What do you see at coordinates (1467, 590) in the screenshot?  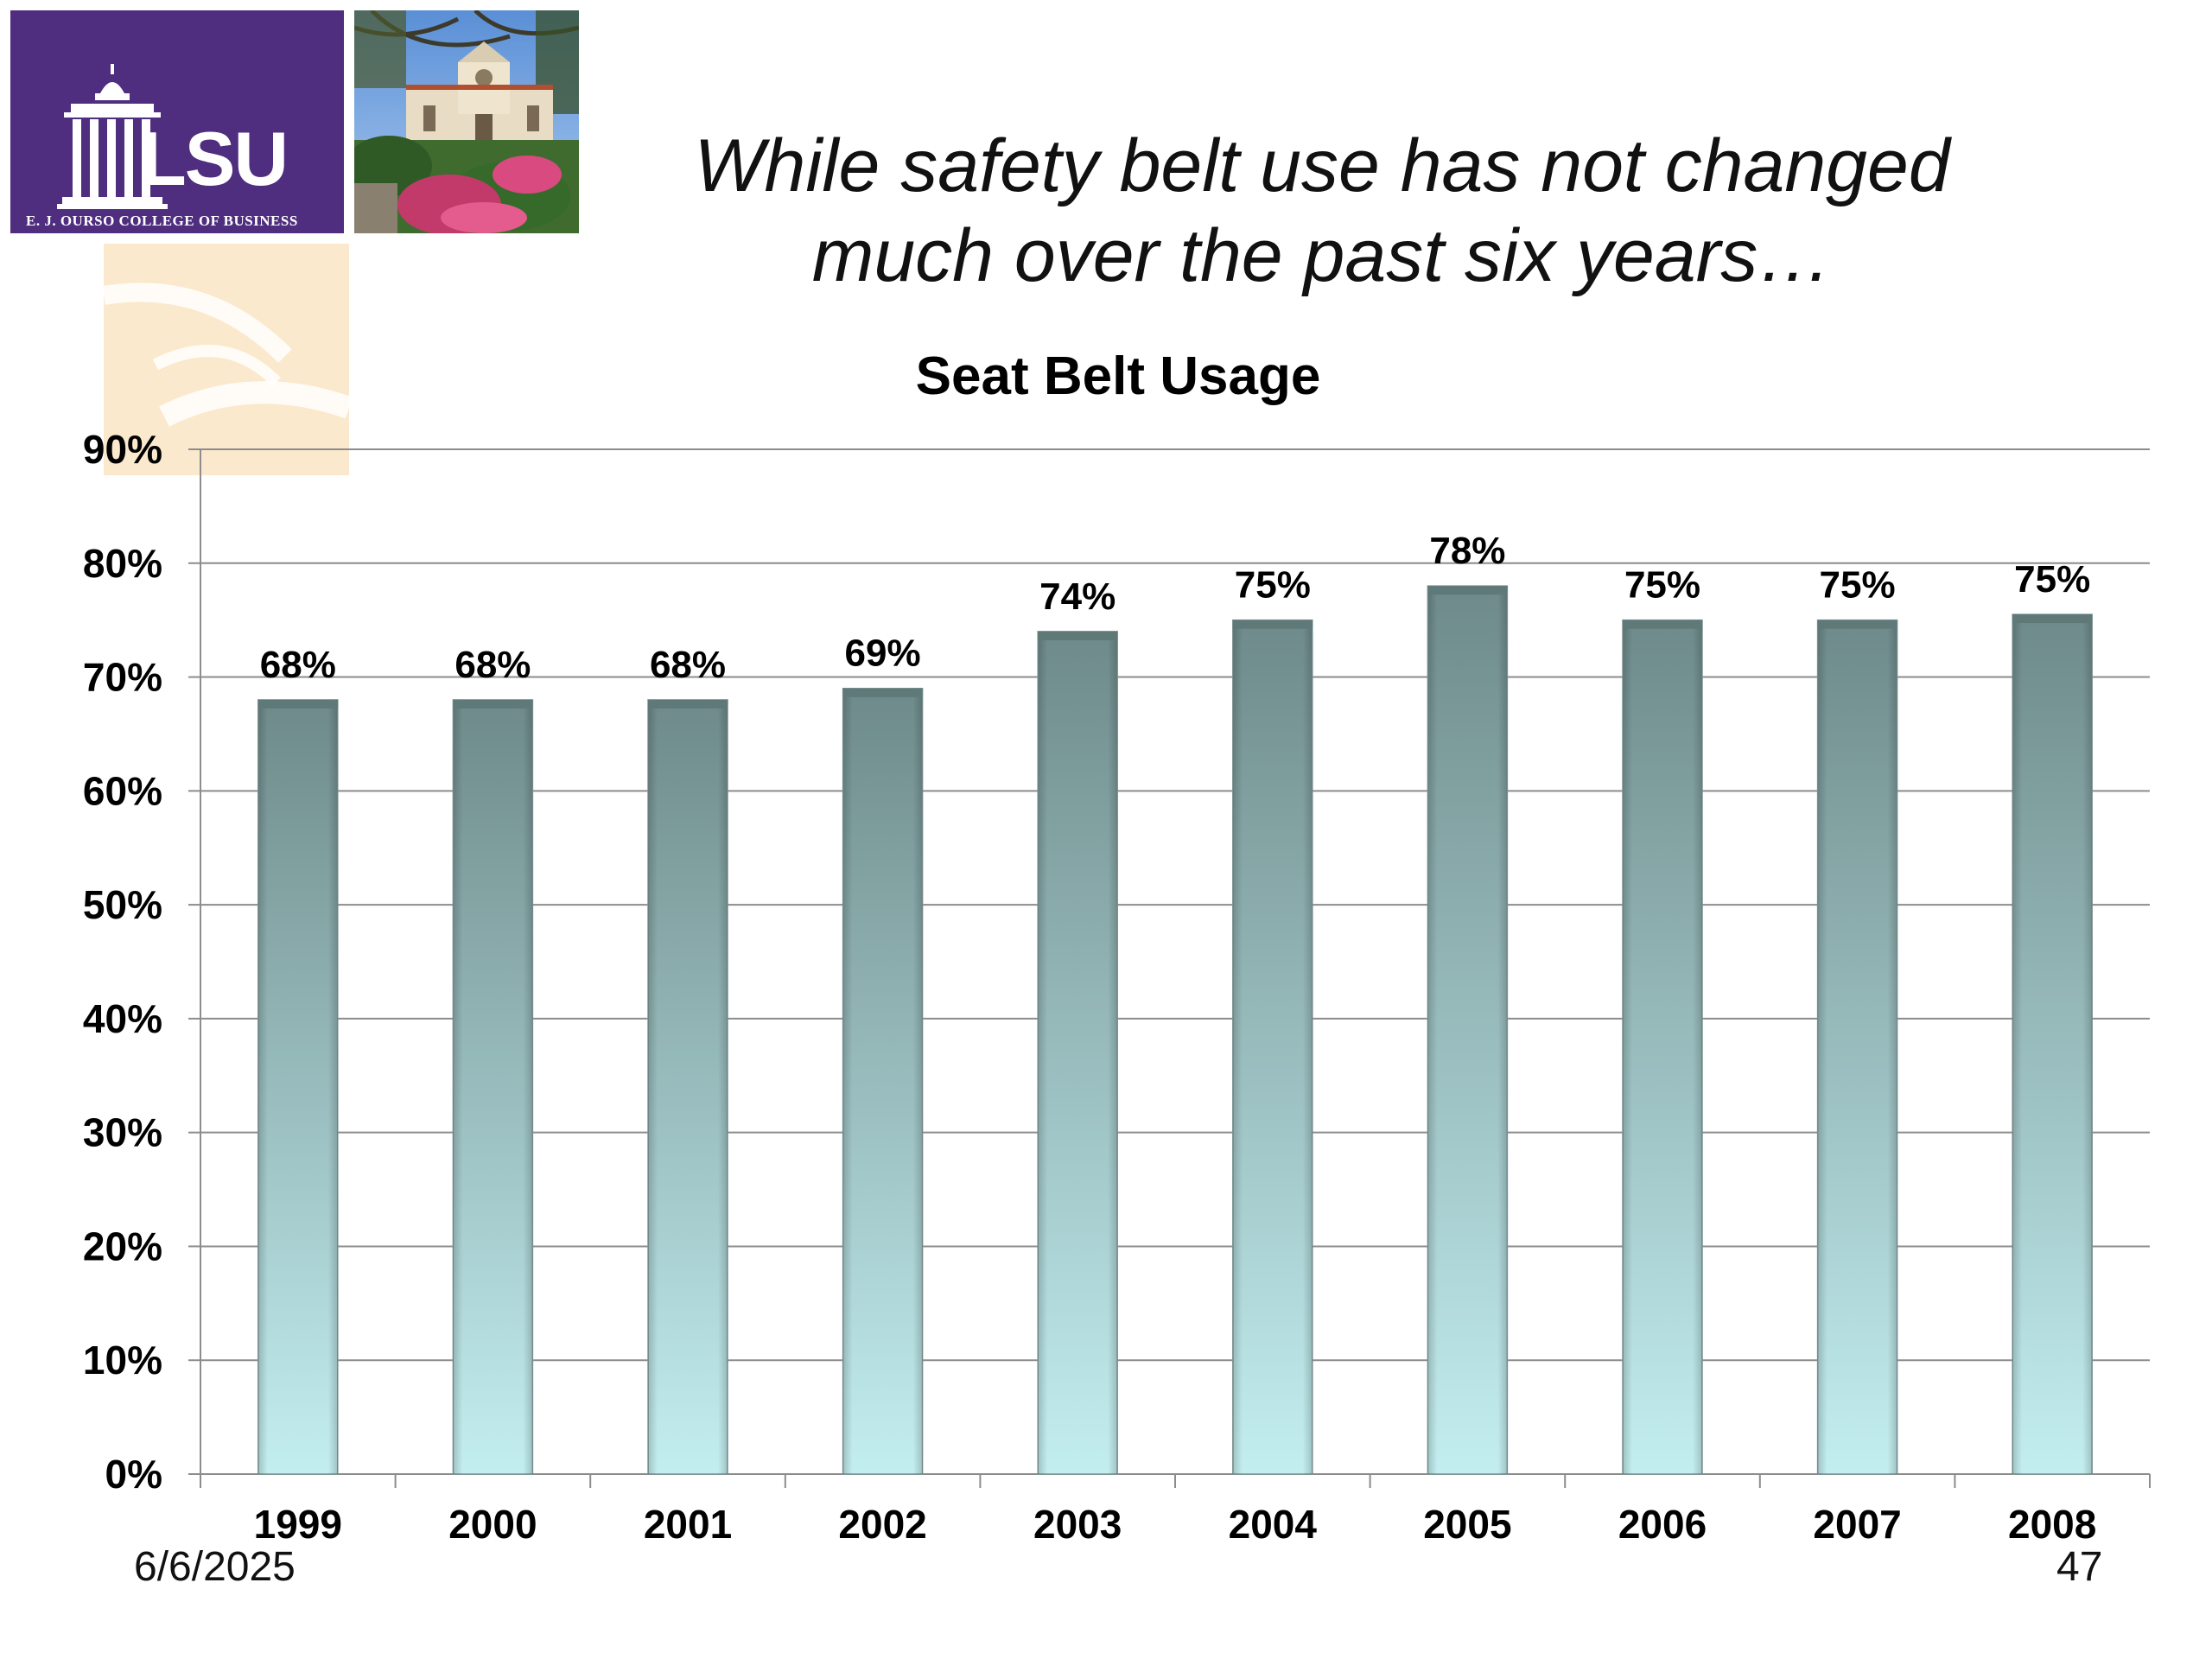 I see `bar-cap-2005` at bounding box center [1467, 590].